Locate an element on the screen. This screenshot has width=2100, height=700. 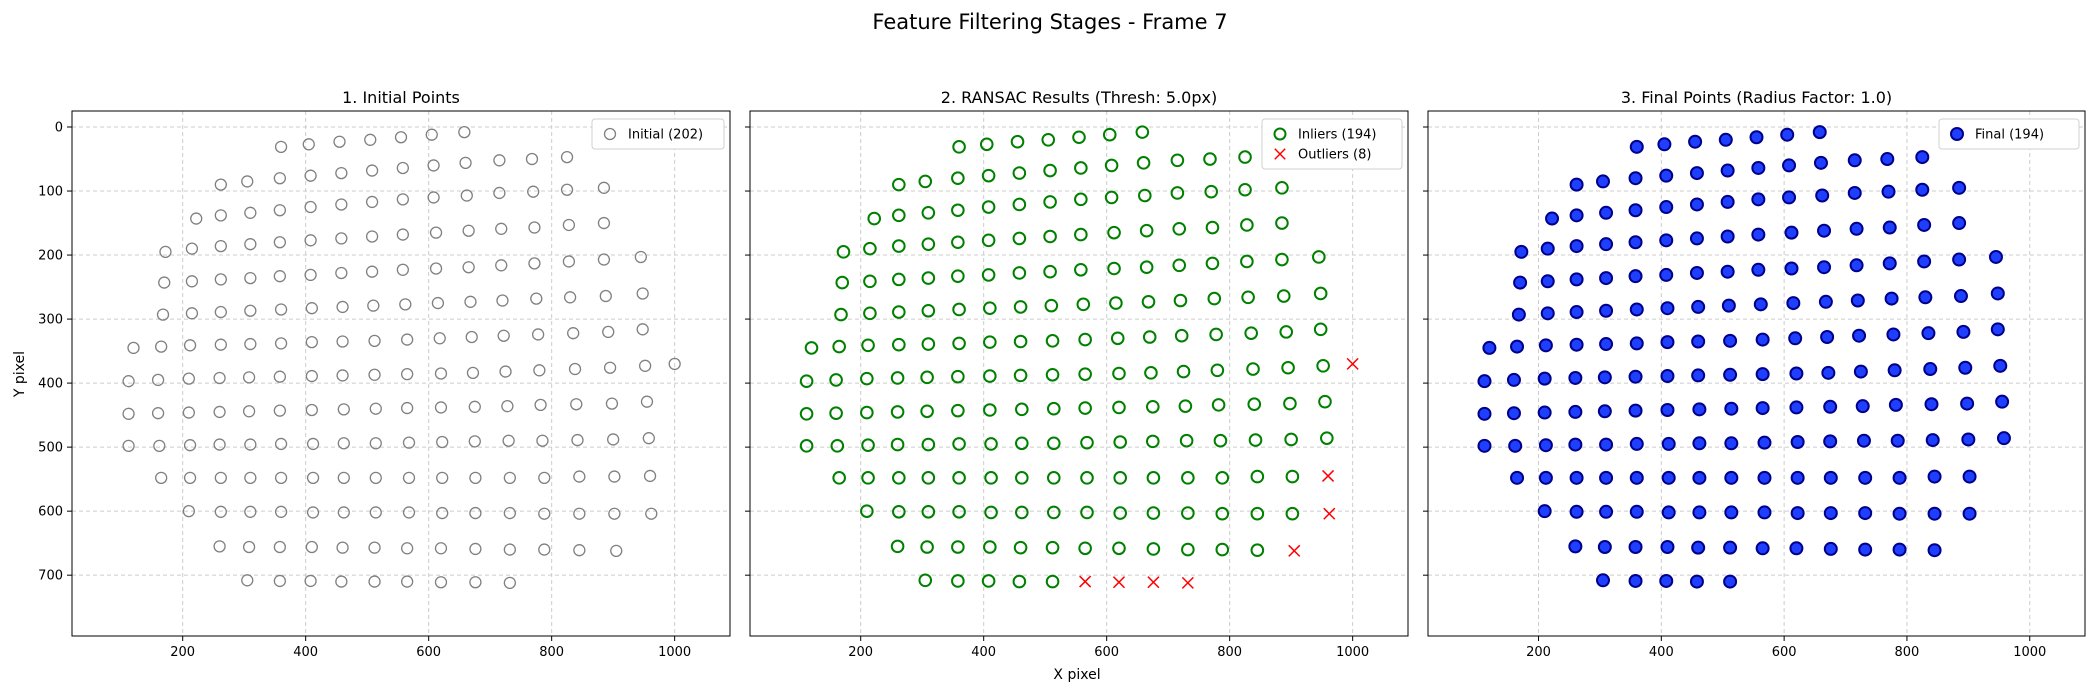
legend-marker is located at coordinates (610, 134).